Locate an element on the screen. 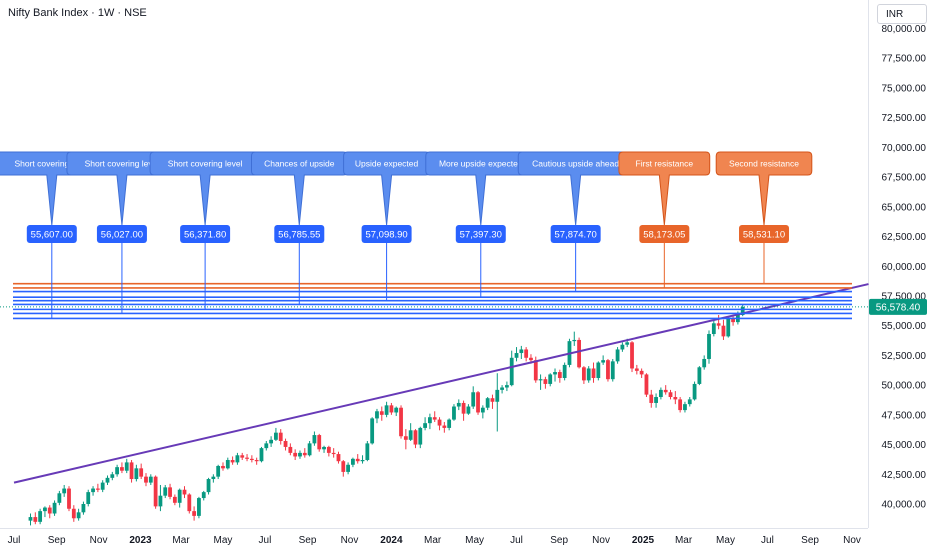 Image resolution: width=932 pixels, height=550 pixels. level-callout: Upside expected 57,098.90 is located at coordinates (387, 226).